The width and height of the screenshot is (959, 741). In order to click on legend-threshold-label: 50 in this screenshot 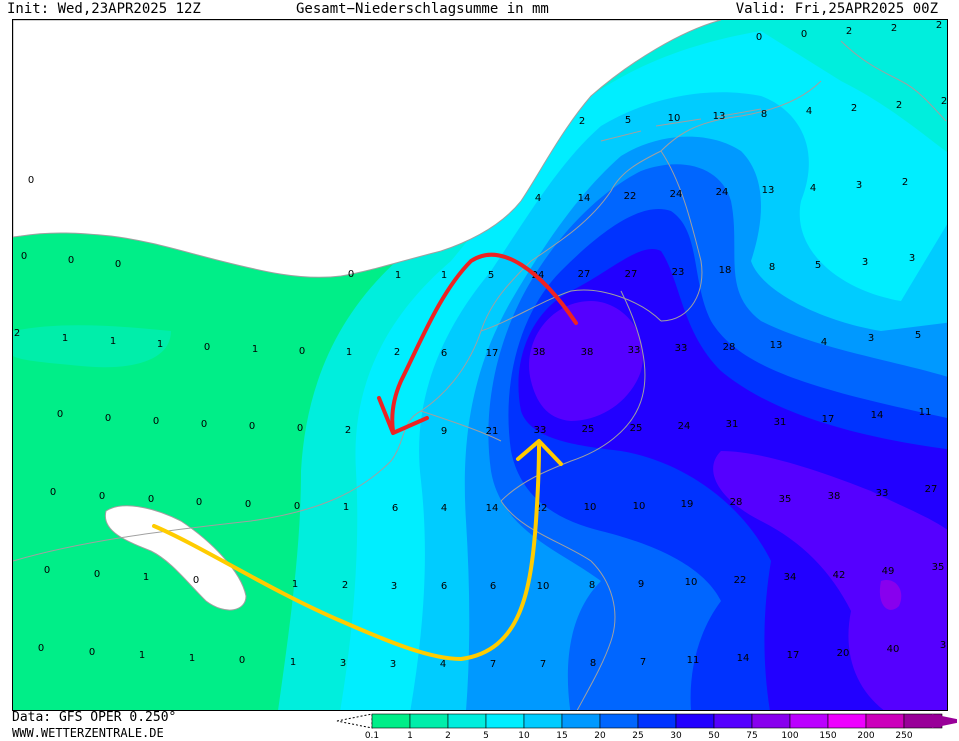, I will do `click(714, 736)`.